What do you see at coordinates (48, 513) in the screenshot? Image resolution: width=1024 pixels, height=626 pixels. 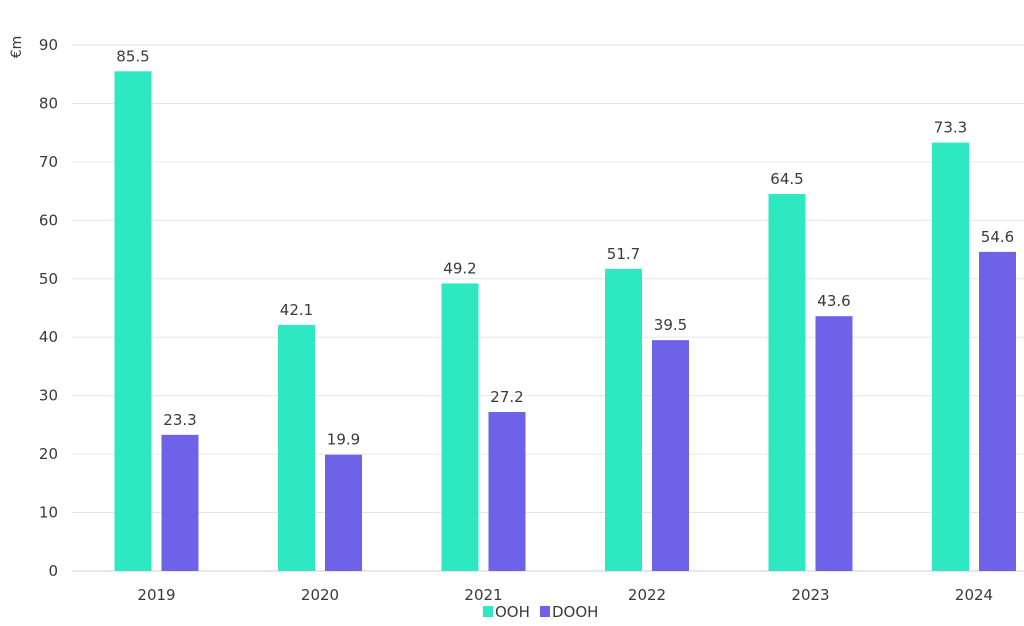 I see `y-tick-label: 10` at bounding box center [48, 513].